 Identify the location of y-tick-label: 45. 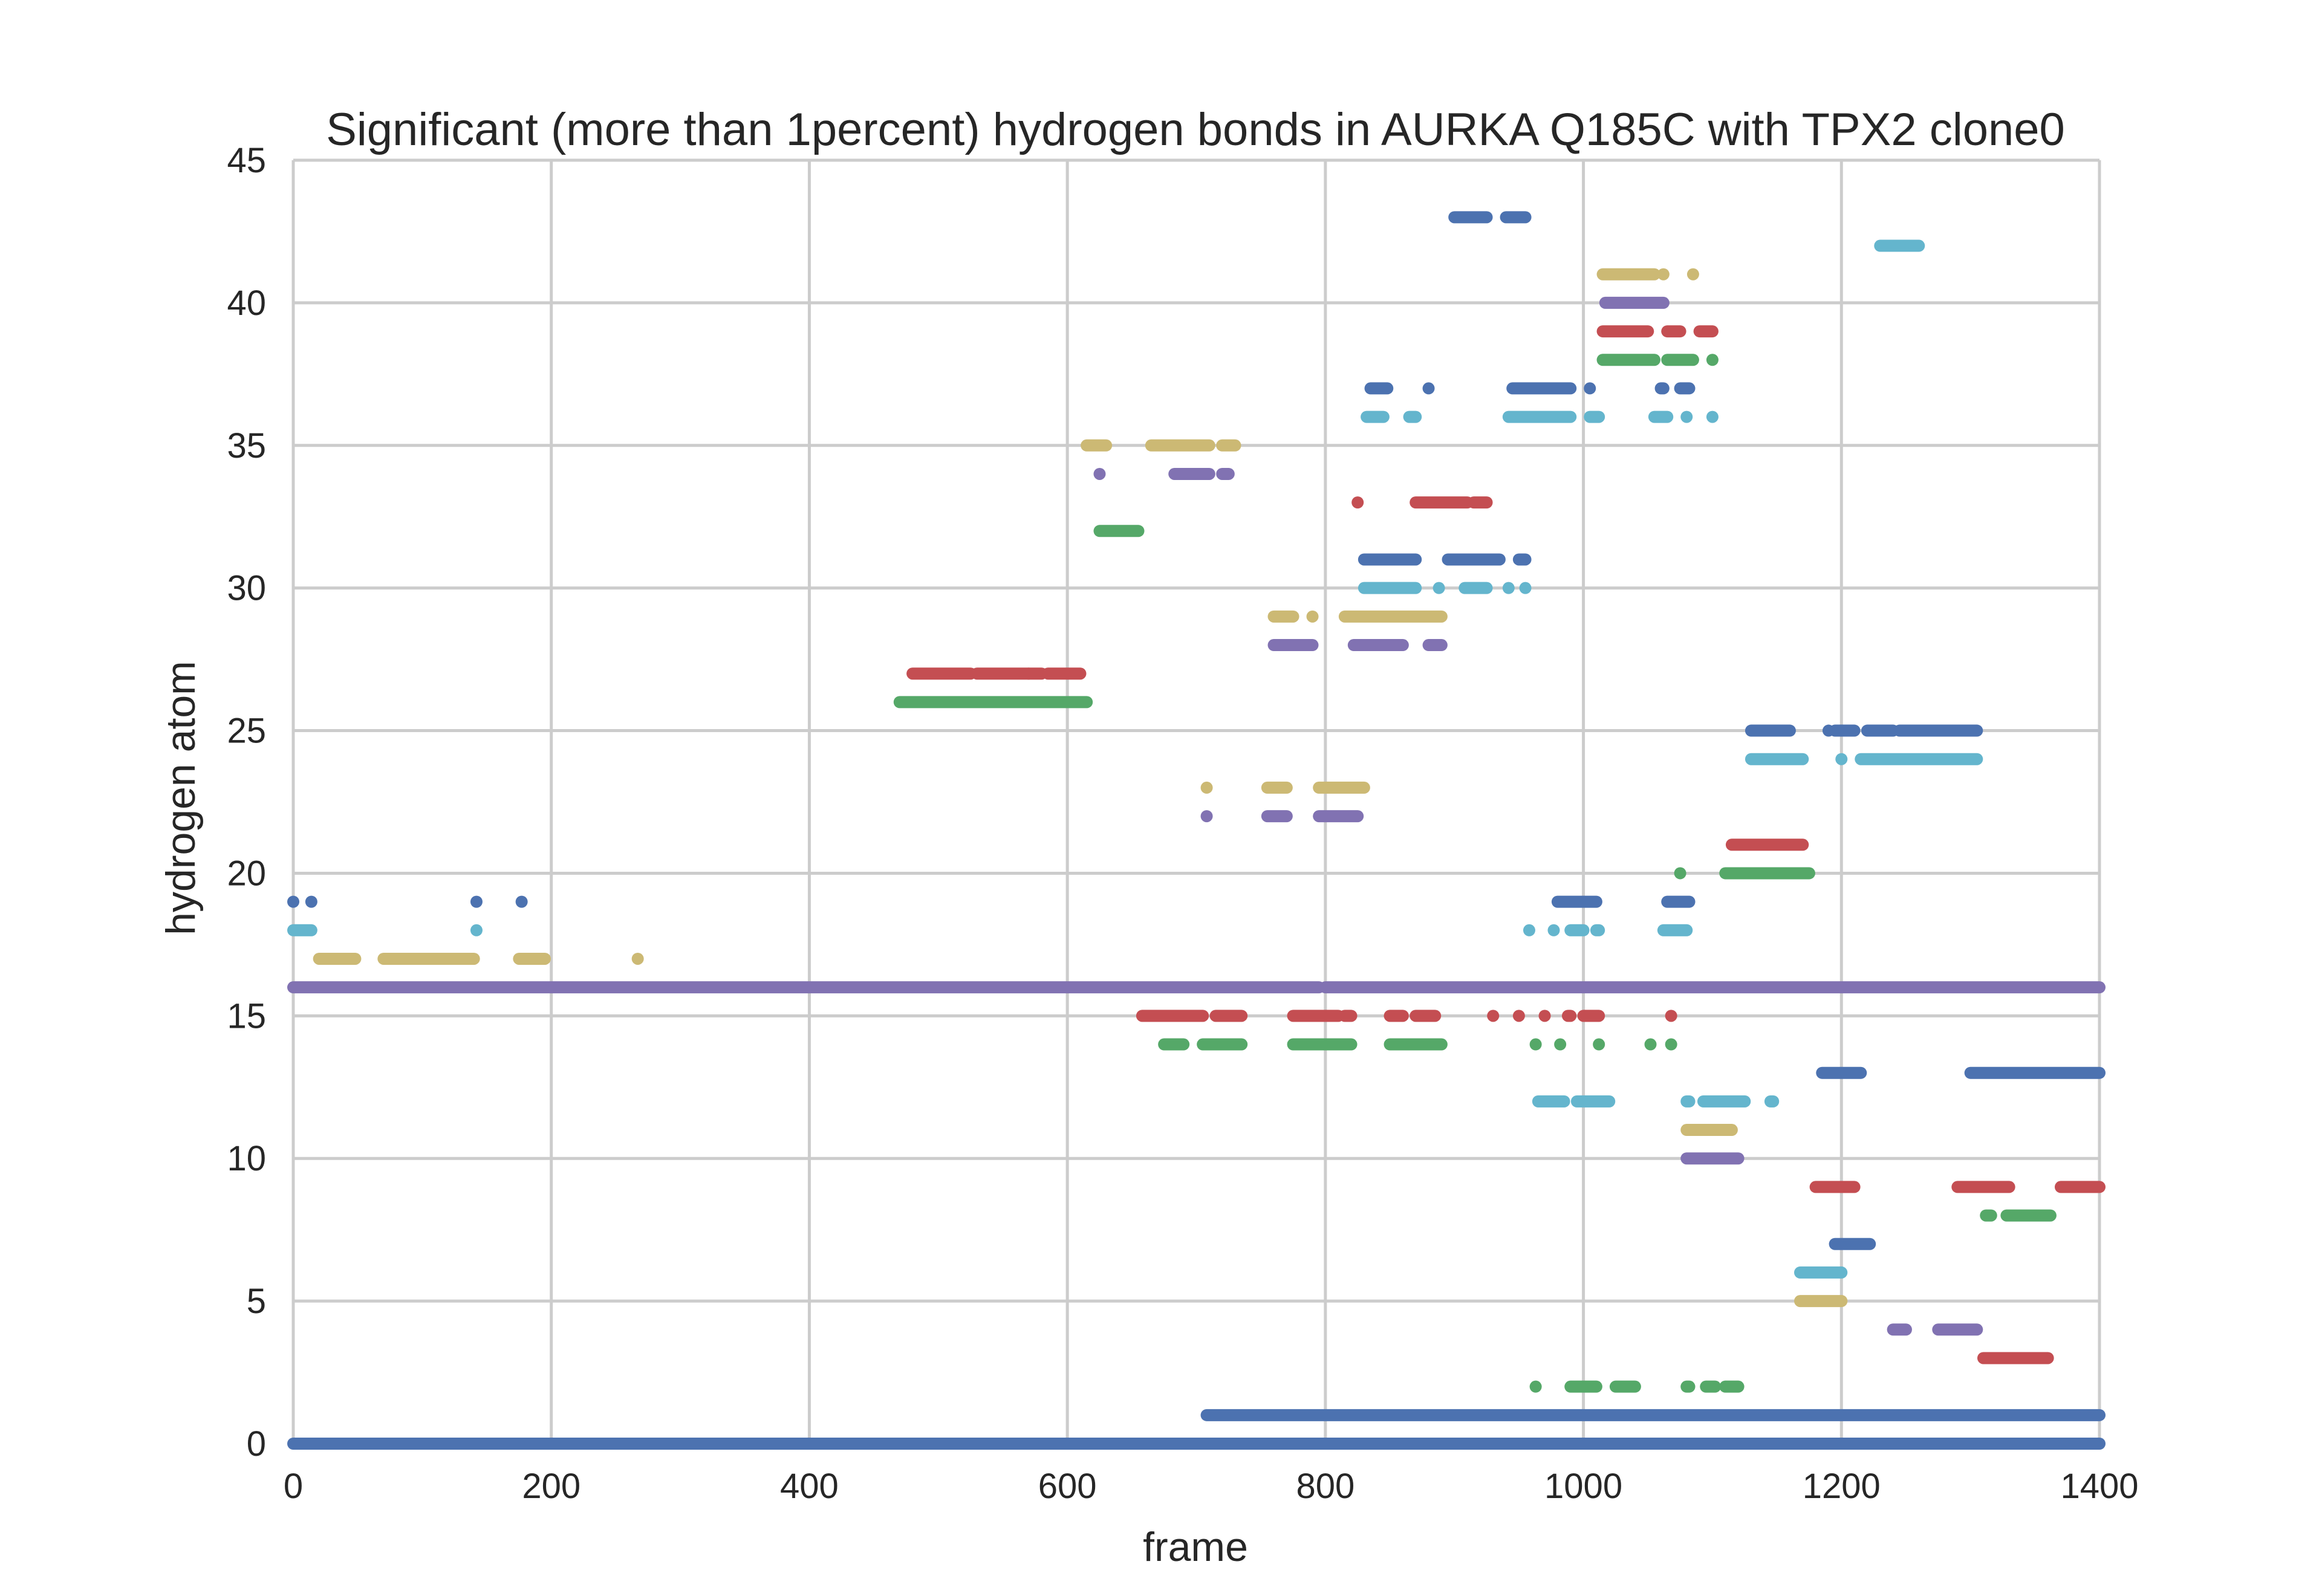
(246, 160).